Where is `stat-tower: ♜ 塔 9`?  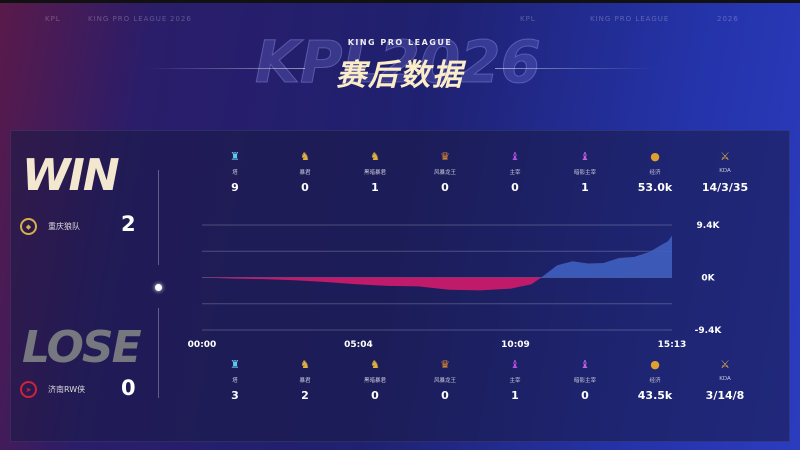
stat-tower: ♜ 塔 9 is located at coordinates (235, 172).